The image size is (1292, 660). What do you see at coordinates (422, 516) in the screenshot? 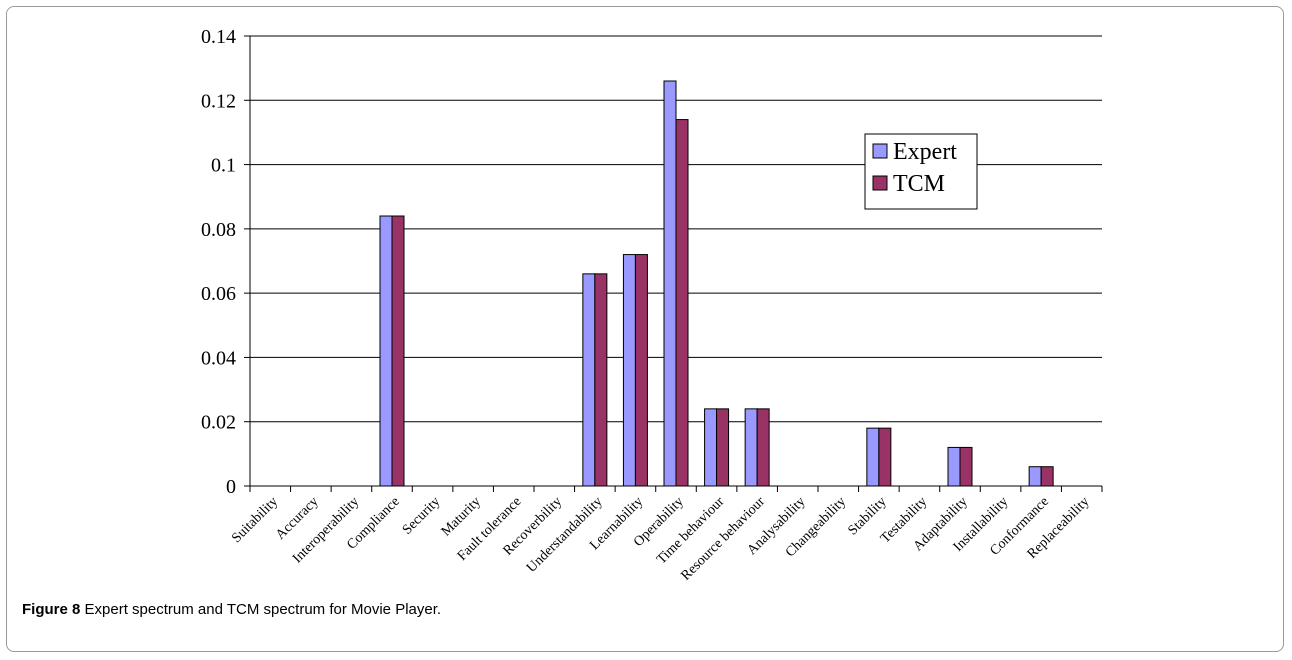
I see `x-tick-label: Security` at bounding box center [422, 516].